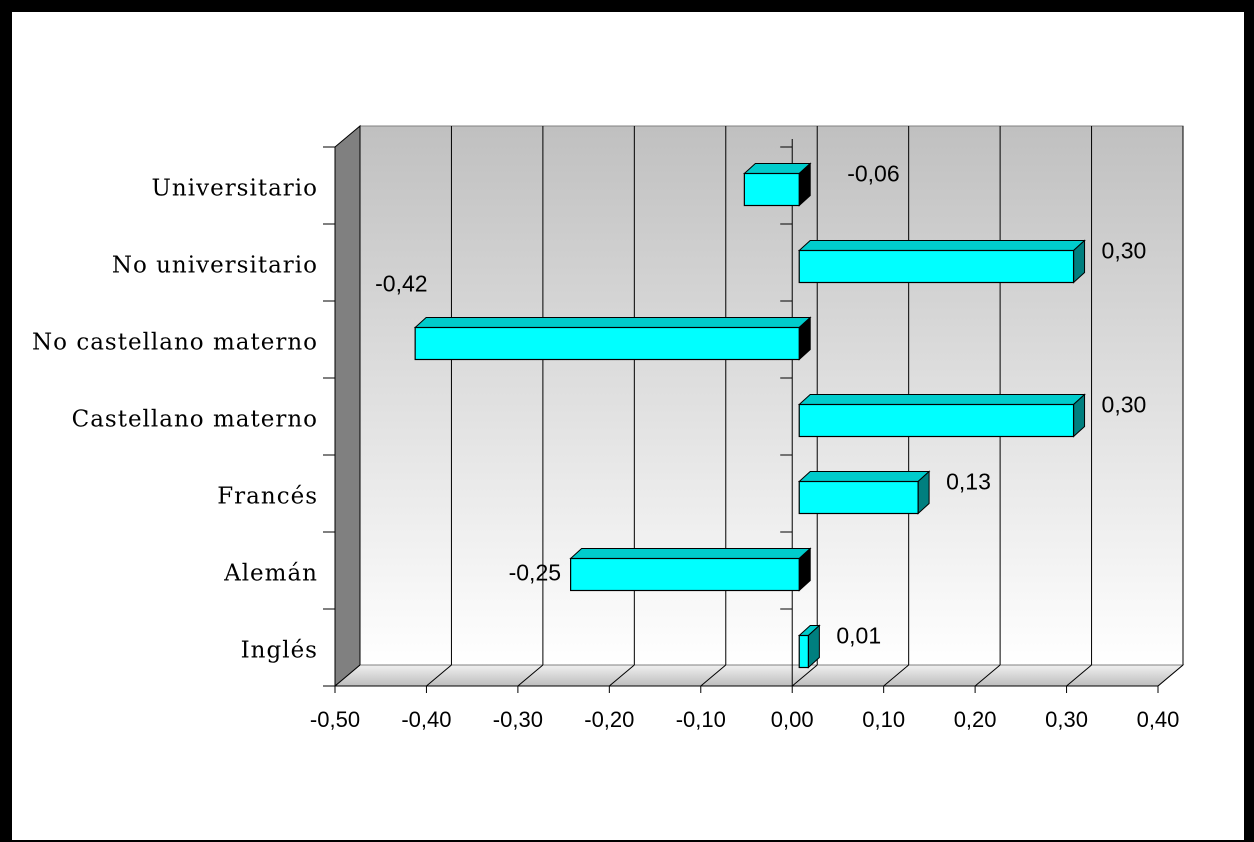 The image size is (1254, 842). What do you see at coordinates (215, 266) in the screenshot?
I see `category-label: No universitario` at bounding box center [215, 266].